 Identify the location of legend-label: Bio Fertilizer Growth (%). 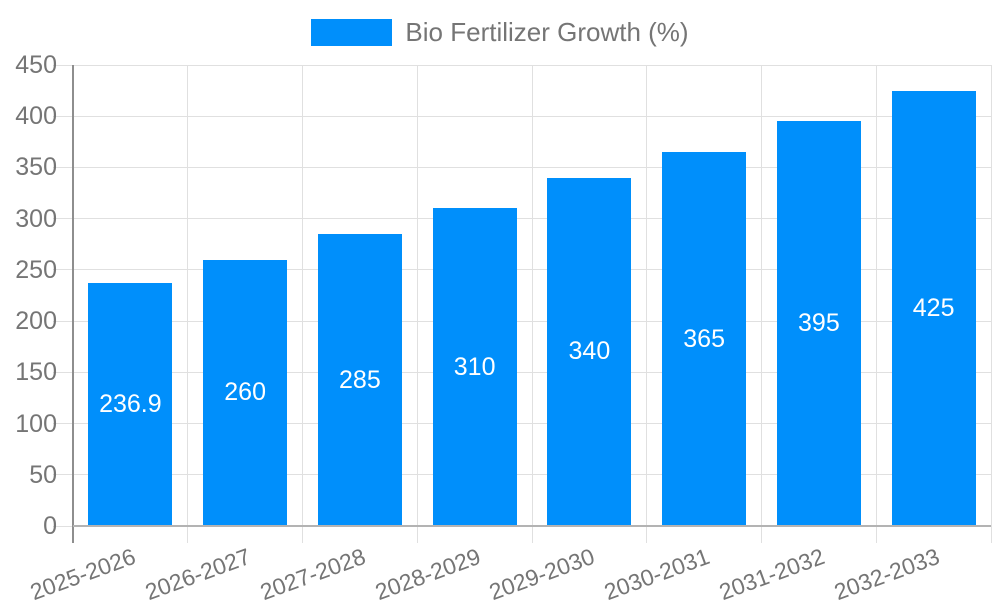
(547, 32).